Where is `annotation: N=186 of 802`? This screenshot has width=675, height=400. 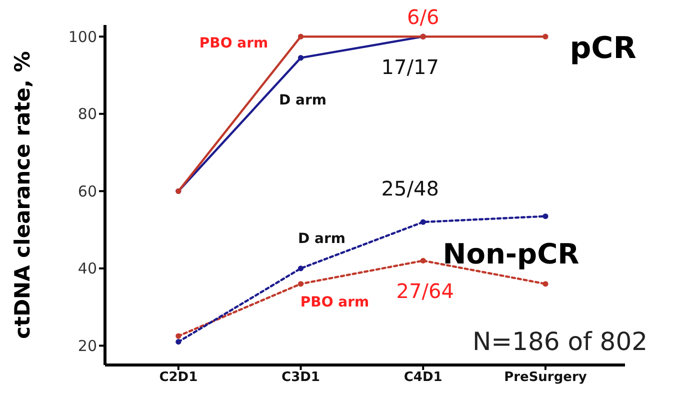
annotation: N=186 of 802 is located at coordinates (560, 341).